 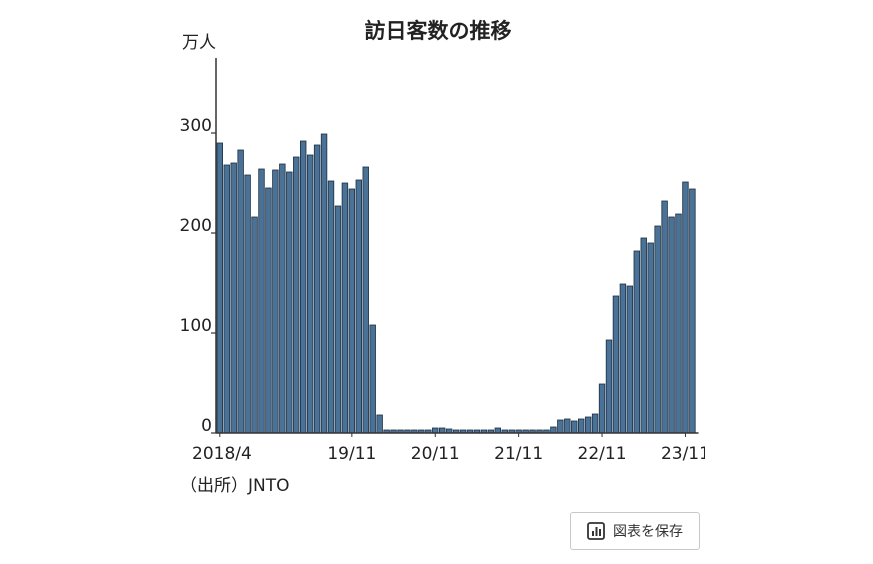 What do you see at coordinates (602, 454) in the screenshot?
I see `x-tick-label: 22/11` at bounding box center [602, 454].